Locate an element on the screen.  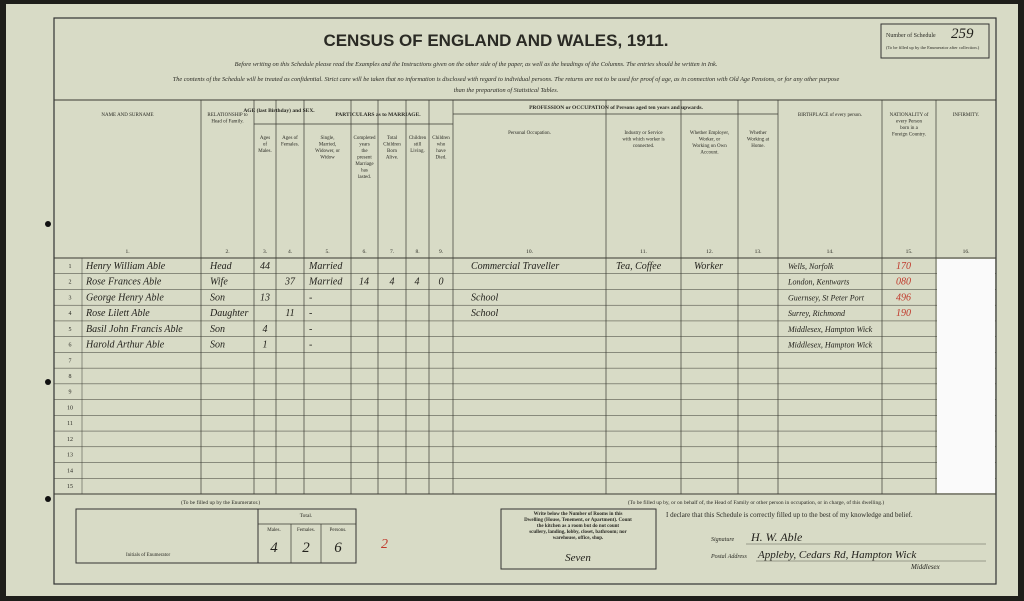
column-number: 11. is located at coordinates (643, 252).